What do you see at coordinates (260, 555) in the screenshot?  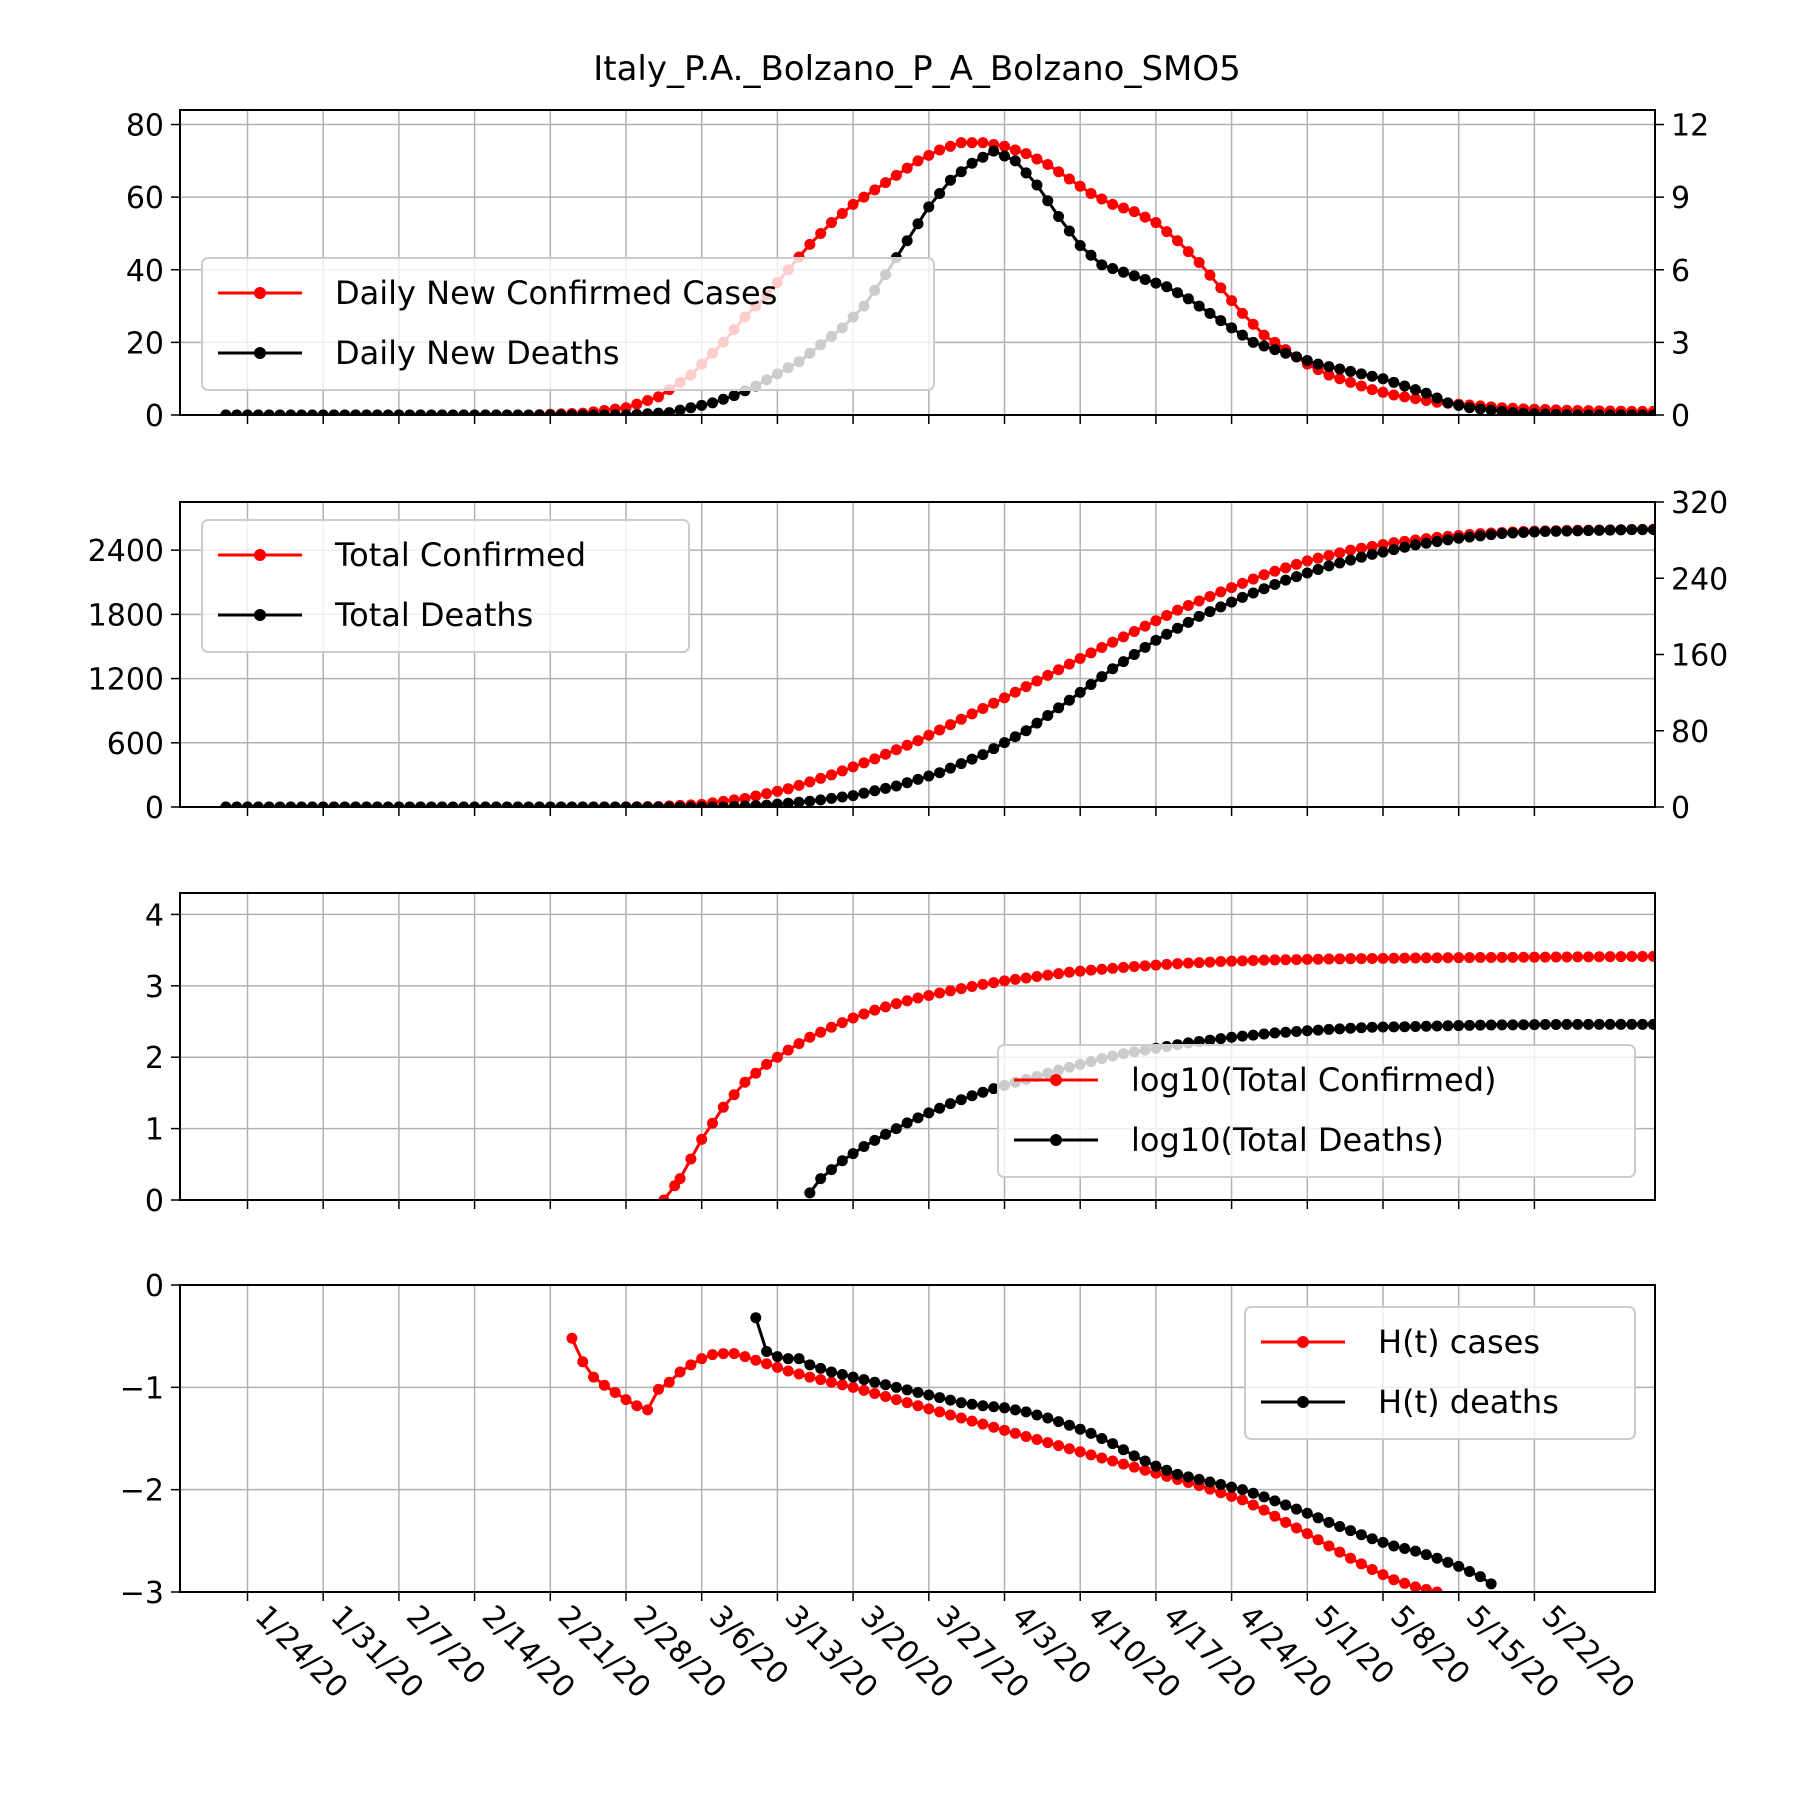 I see `legend-marker` at bounding box center [260, 555].